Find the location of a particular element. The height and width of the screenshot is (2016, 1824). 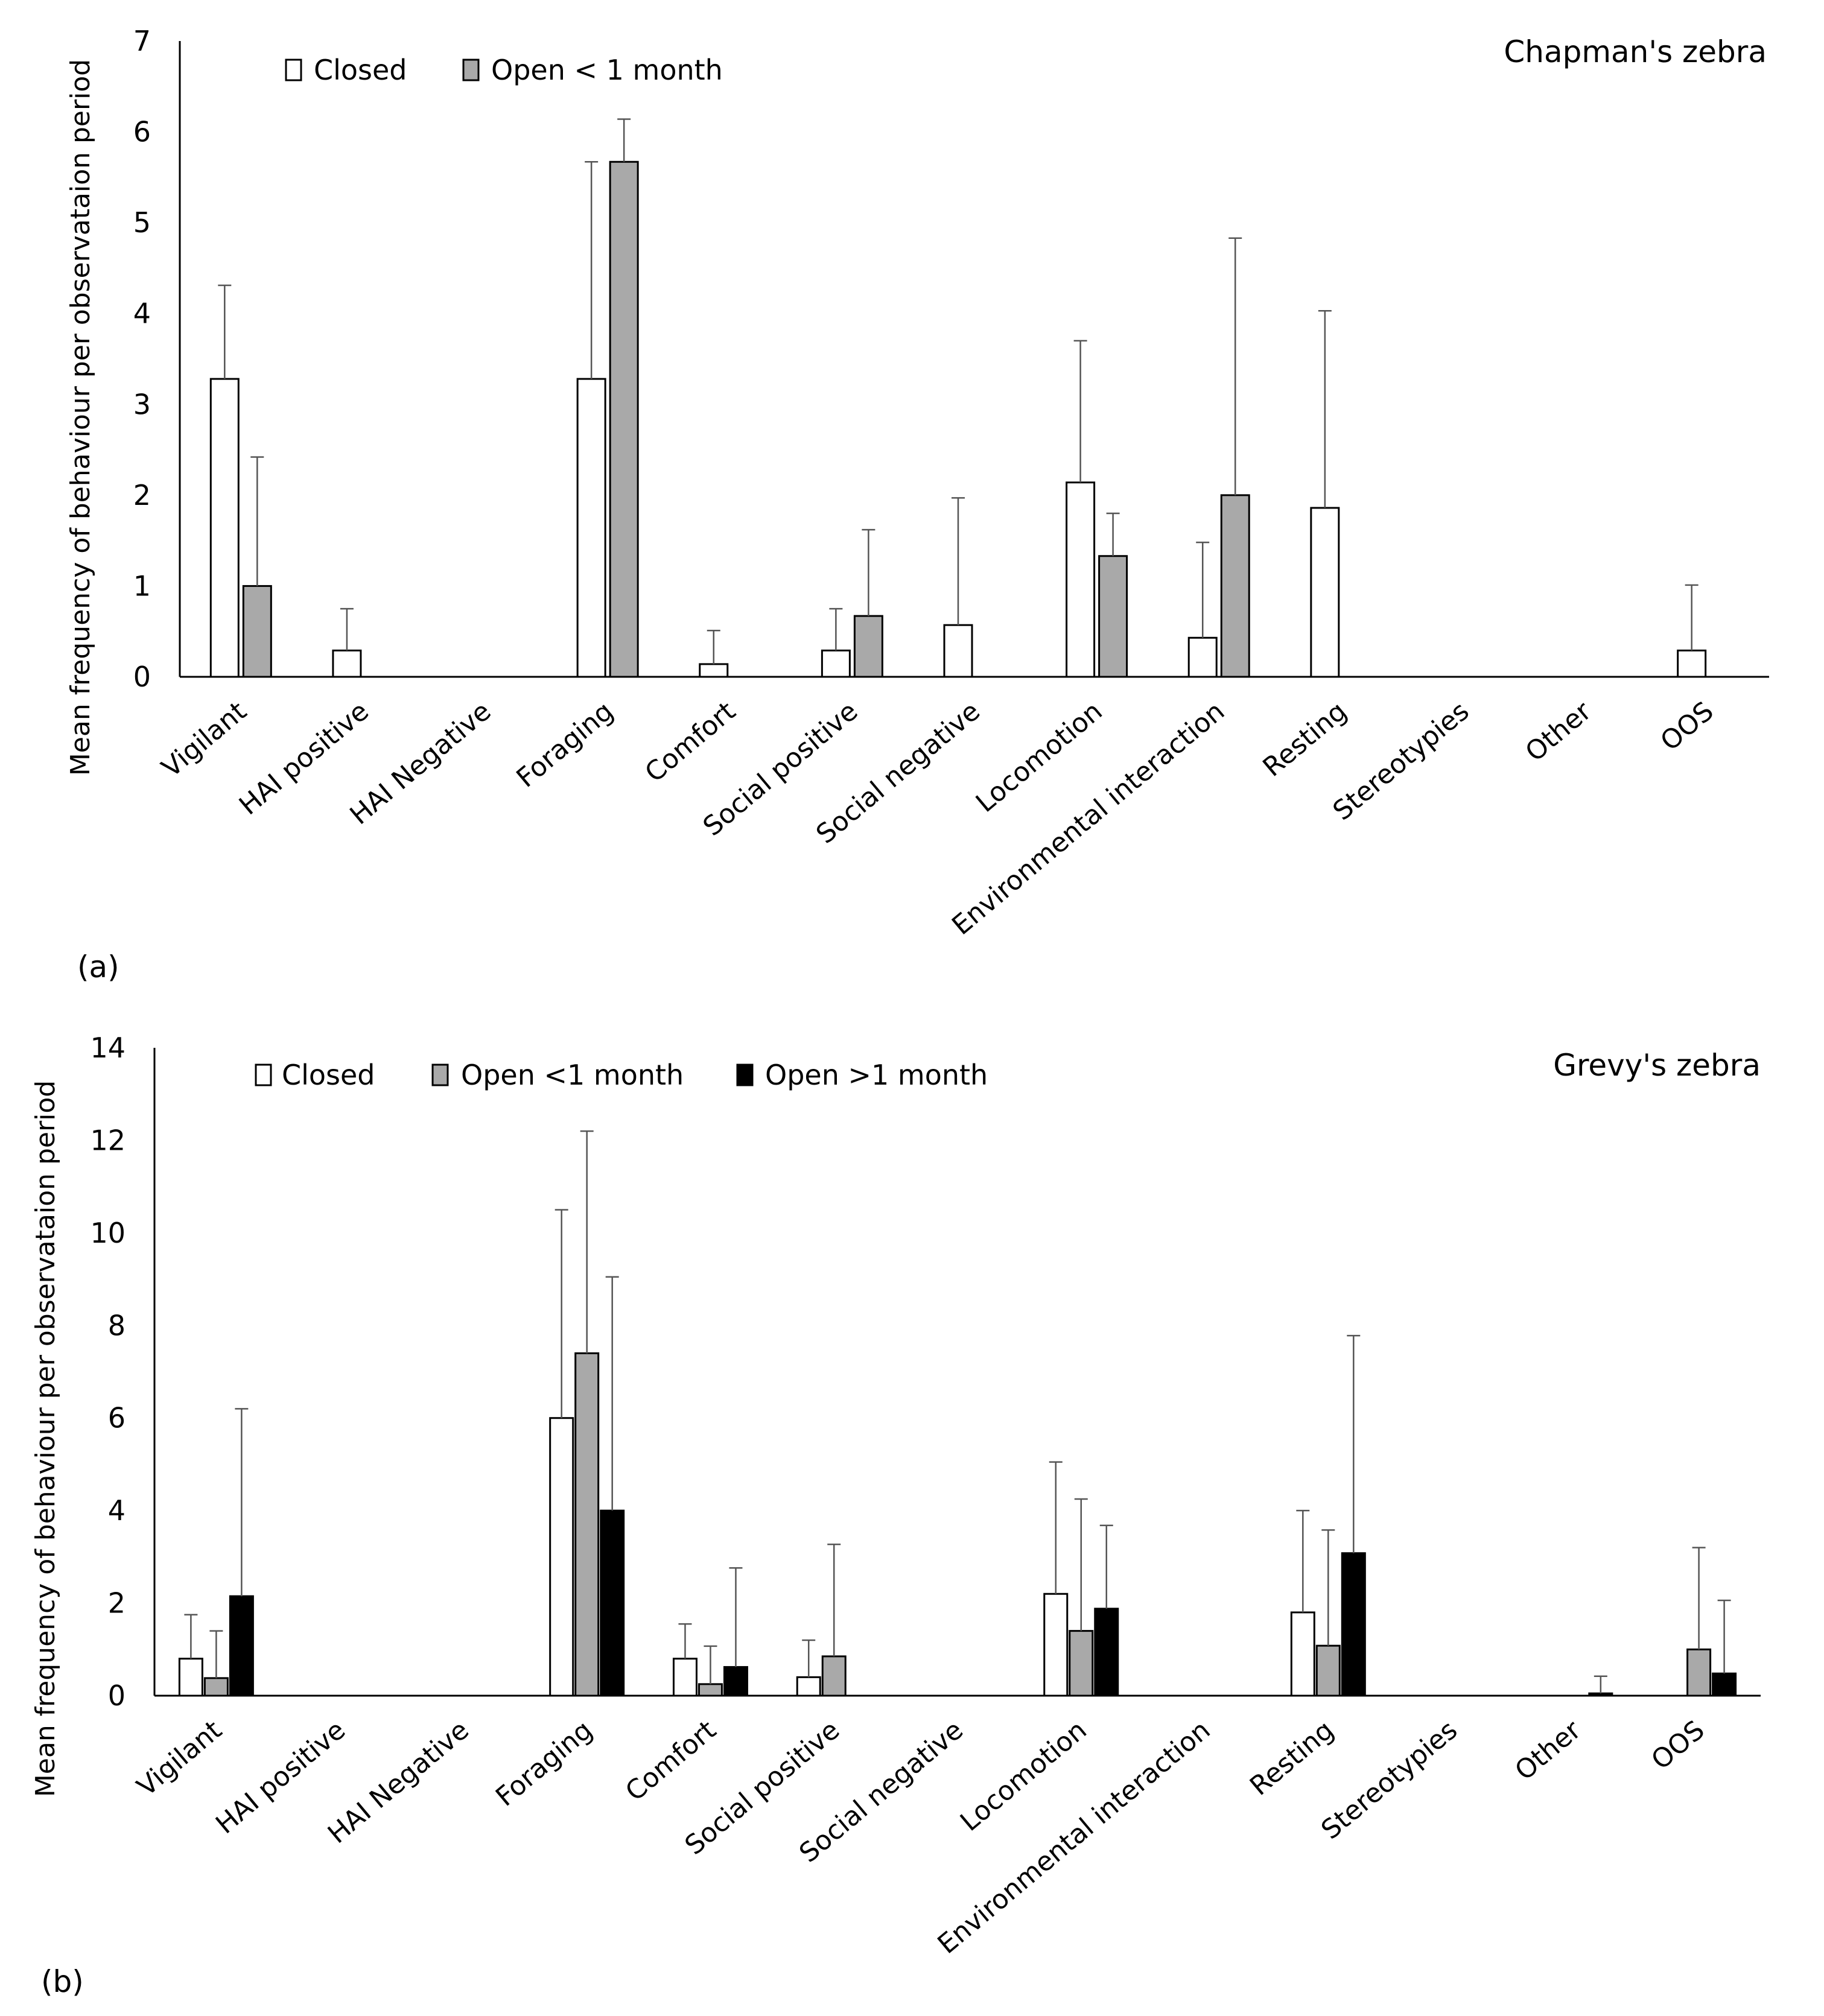

y-tick-label: 5 is located at coordinates (142, 222).